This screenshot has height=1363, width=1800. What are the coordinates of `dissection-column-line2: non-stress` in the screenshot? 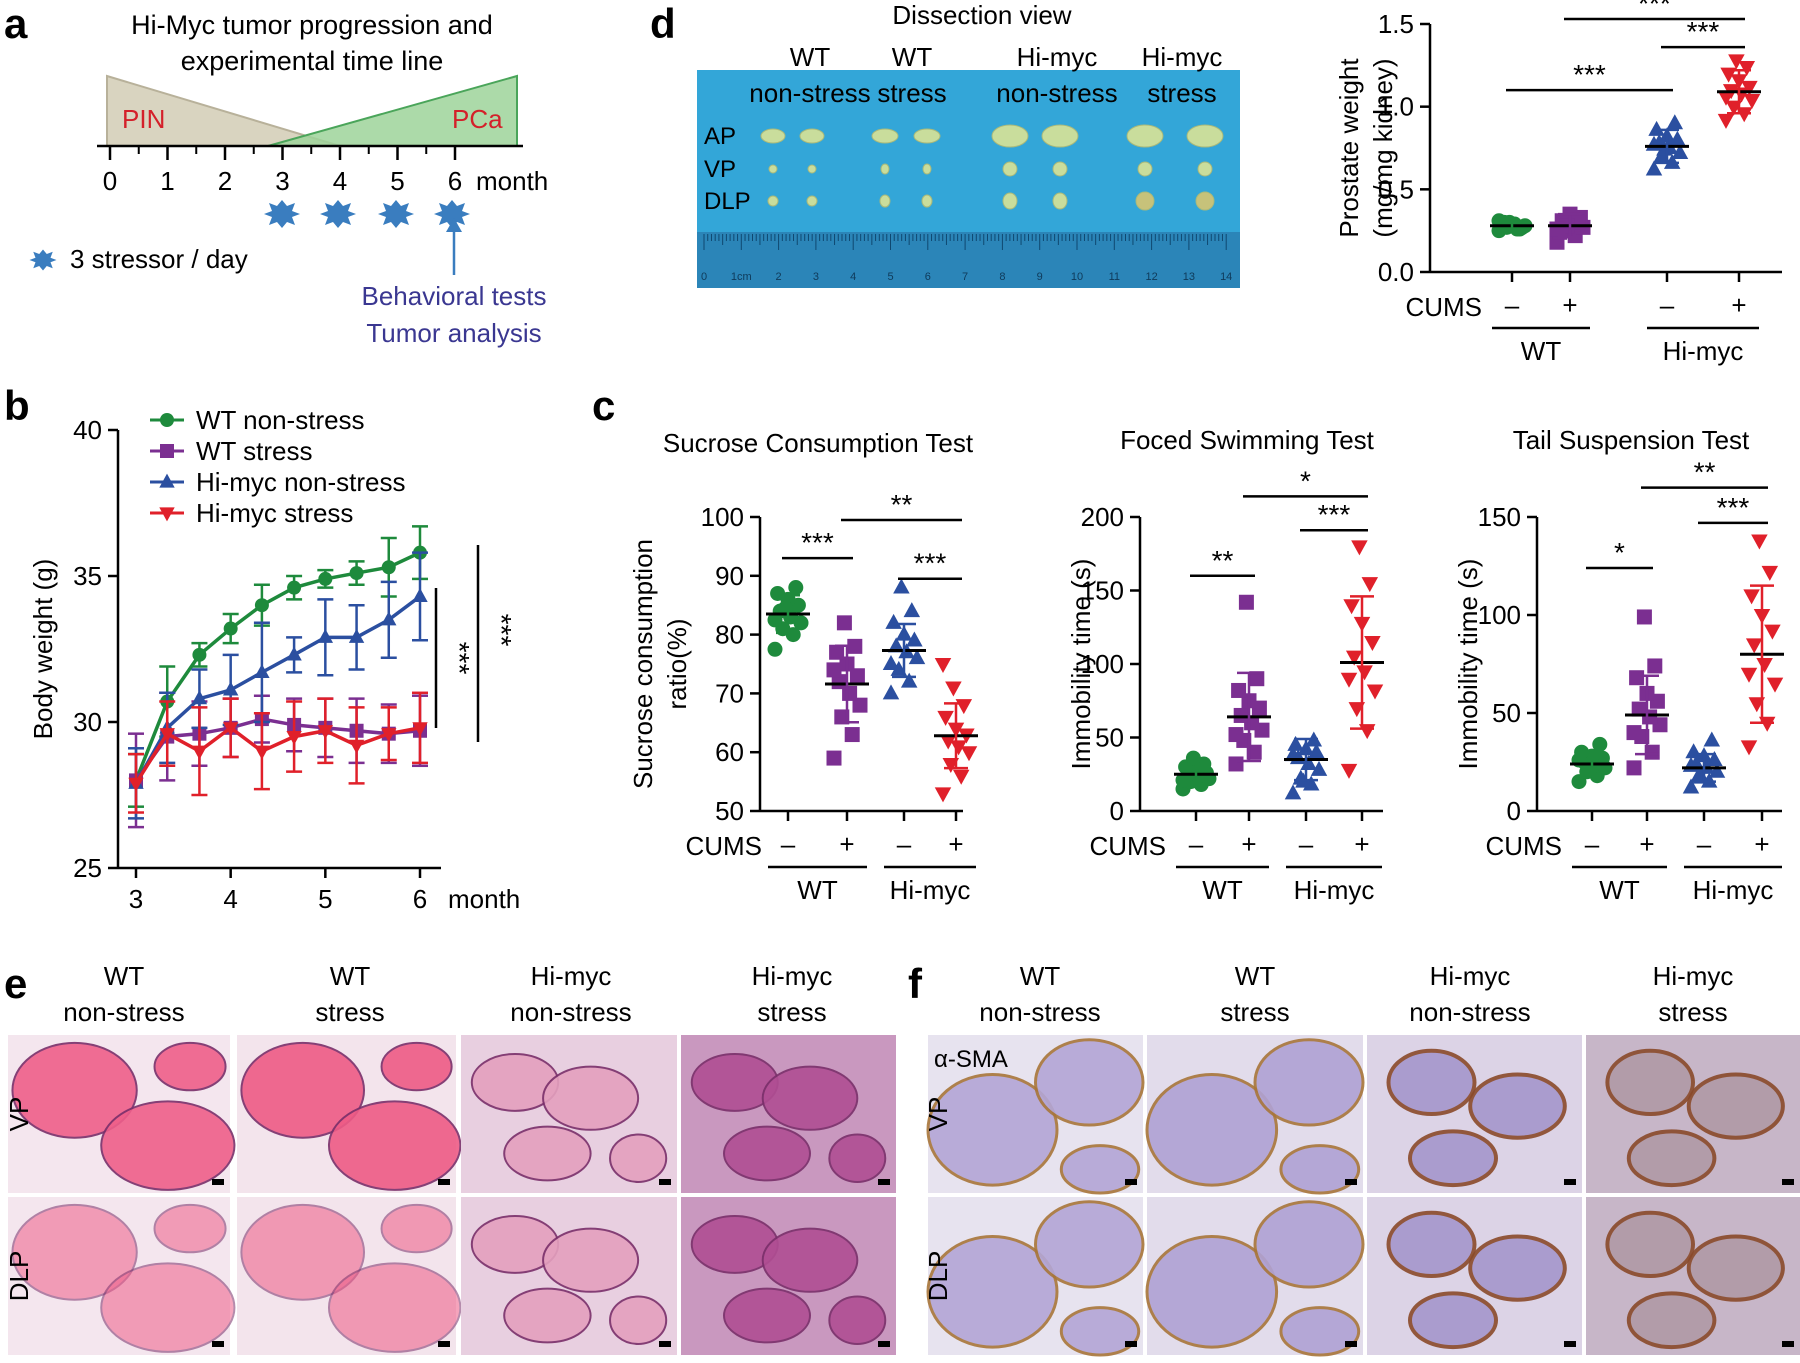 It's located at (1056, 93).